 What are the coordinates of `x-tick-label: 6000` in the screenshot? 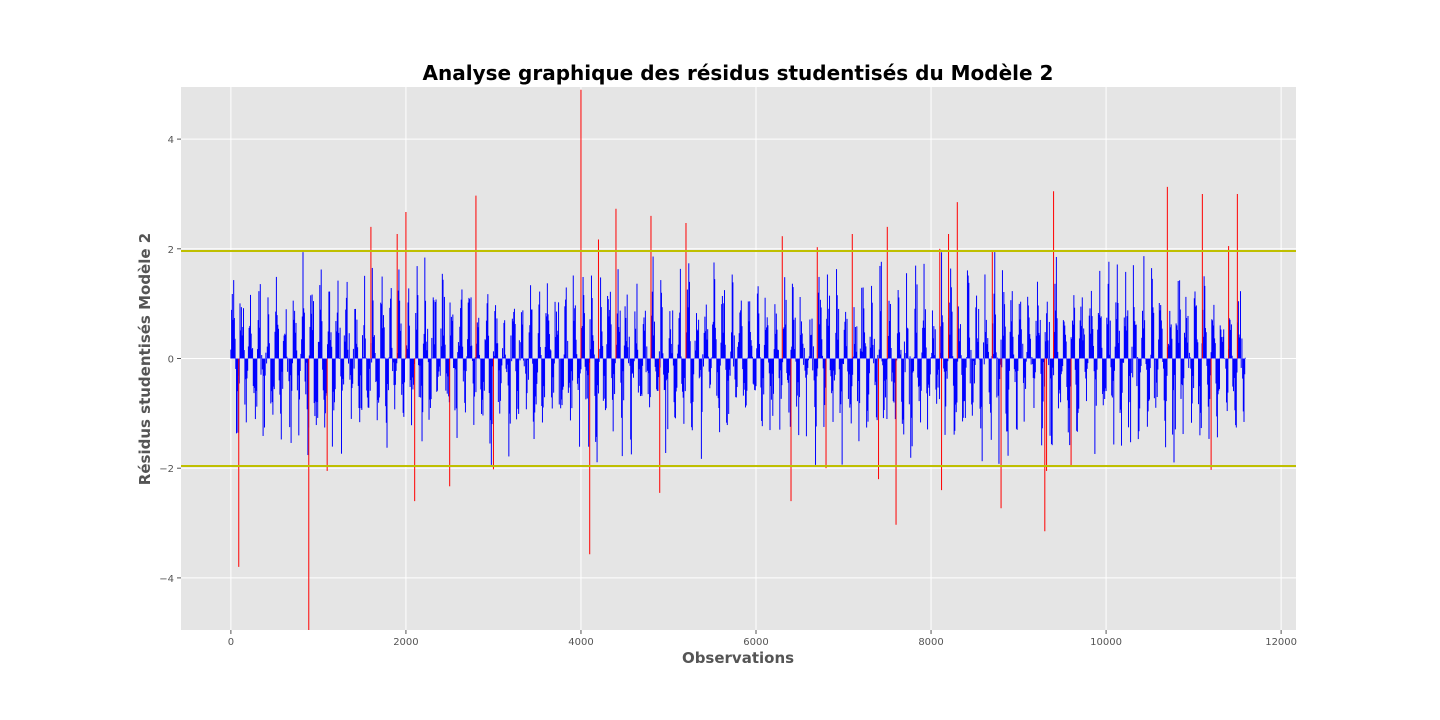 It's located at (755, 642).